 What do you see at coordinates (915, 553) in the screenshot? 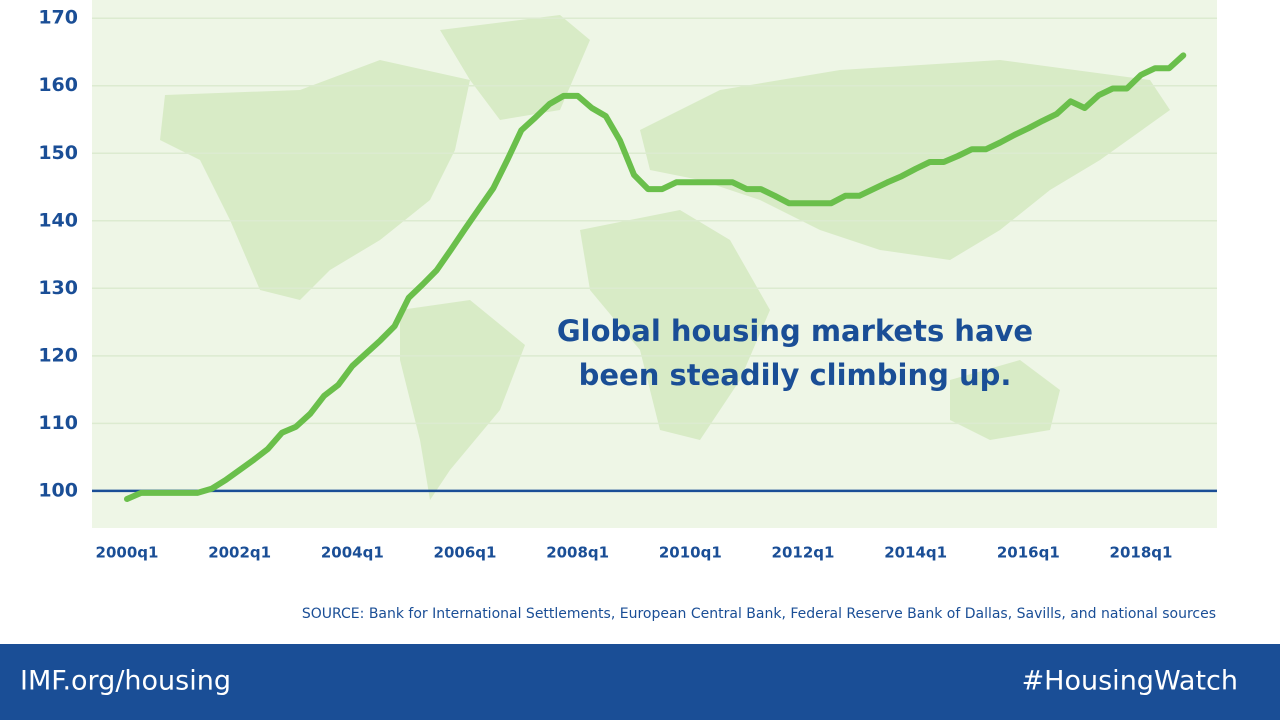
I see `x-tick-label: 2014q1` at bounding box center [915, 553].